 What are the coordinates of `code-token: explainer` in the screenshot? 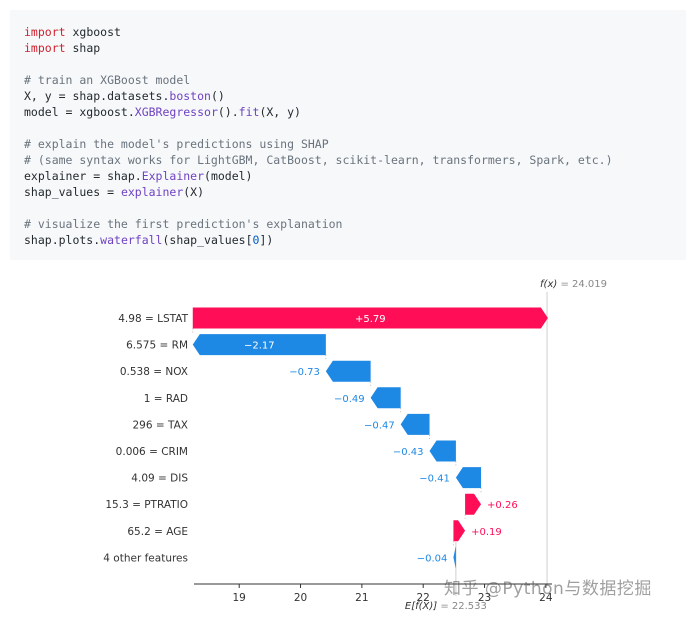 It's located at (152, 192).